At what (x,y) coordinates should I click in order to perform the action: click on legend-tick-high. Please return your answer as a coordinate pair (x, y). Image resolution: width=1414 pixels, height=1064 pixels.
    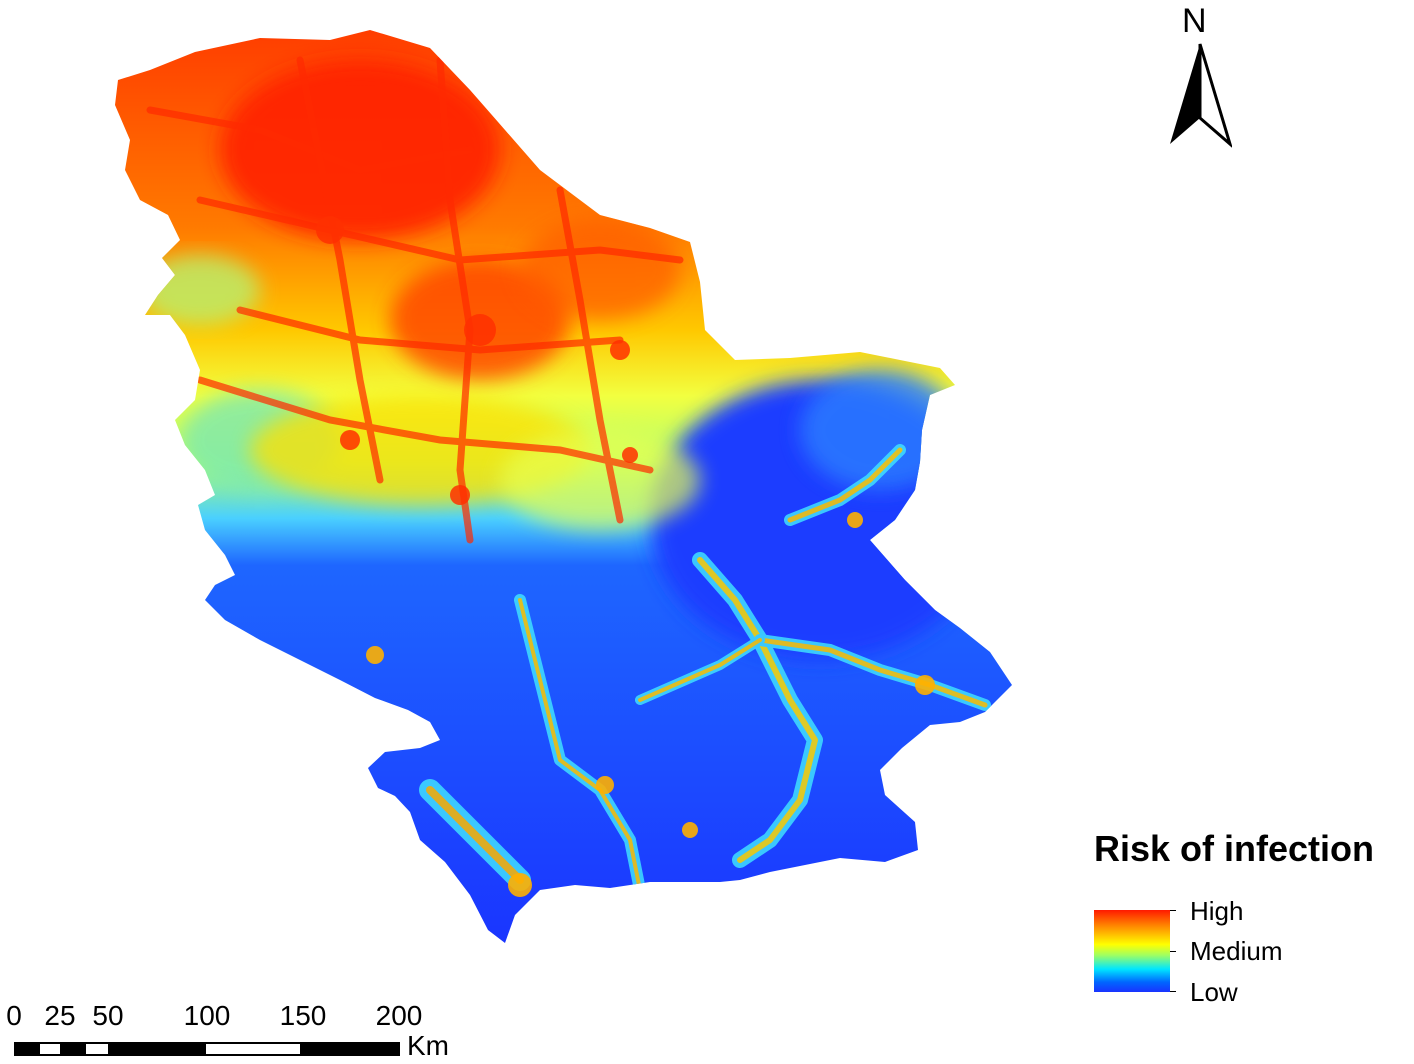
    Looking at the image, I should click on (1173, 910).